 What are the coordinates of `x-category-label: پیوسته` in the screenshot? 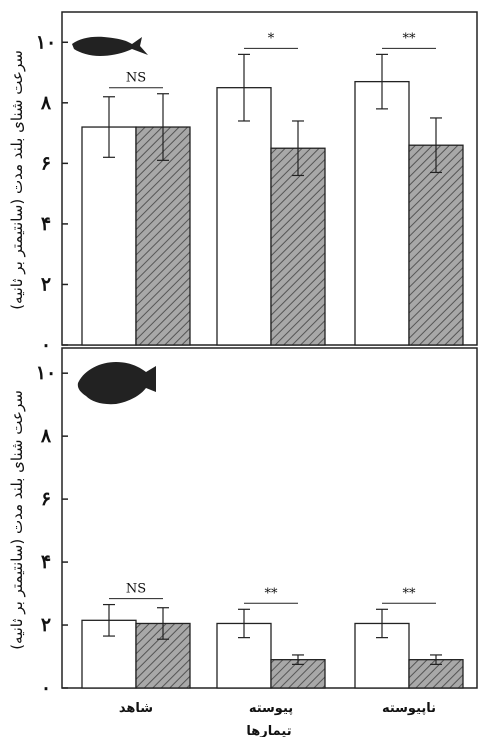 It's located at (271, 708).